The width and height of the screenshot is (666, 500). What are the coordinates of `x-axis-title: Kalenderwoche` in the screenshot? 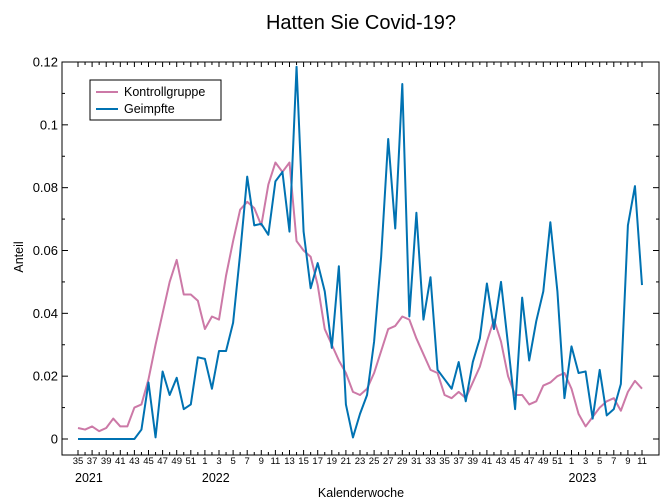 It's located at (361, 493).